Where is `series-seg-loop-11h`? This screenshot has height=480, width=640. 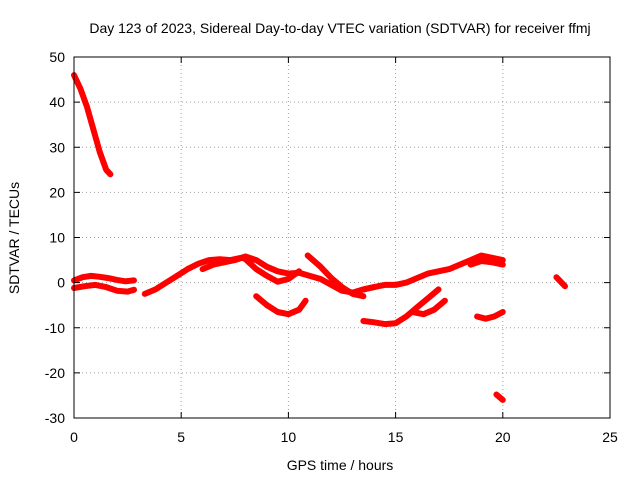 series-seg-loop-11h is located at coordinates (335, 276).